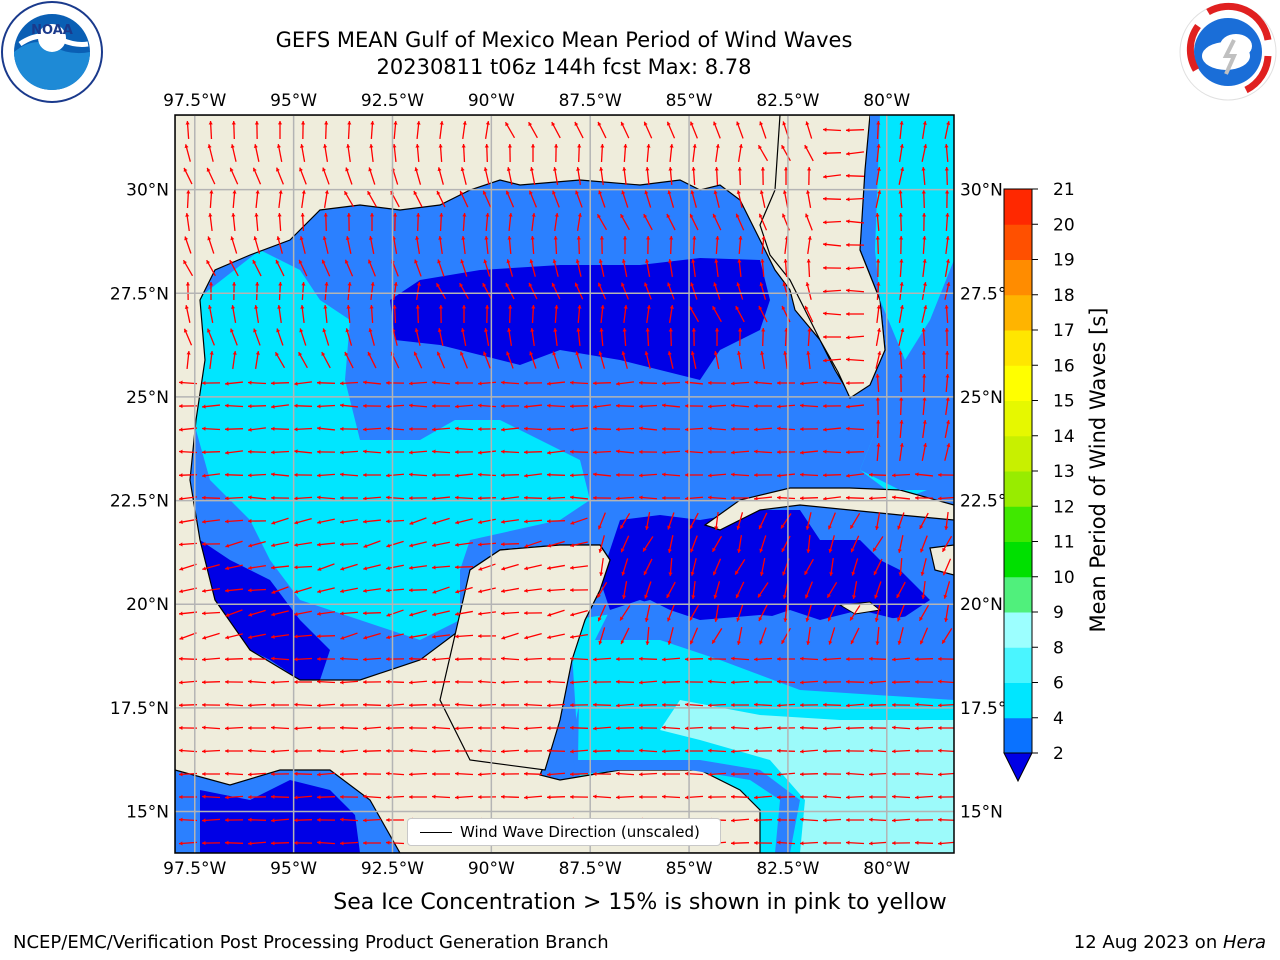 The image size is (1280, 960). Describe the element at coordinates (981, 398) in the screenshot. I see `lat-tick-right: 25°N` at that location.